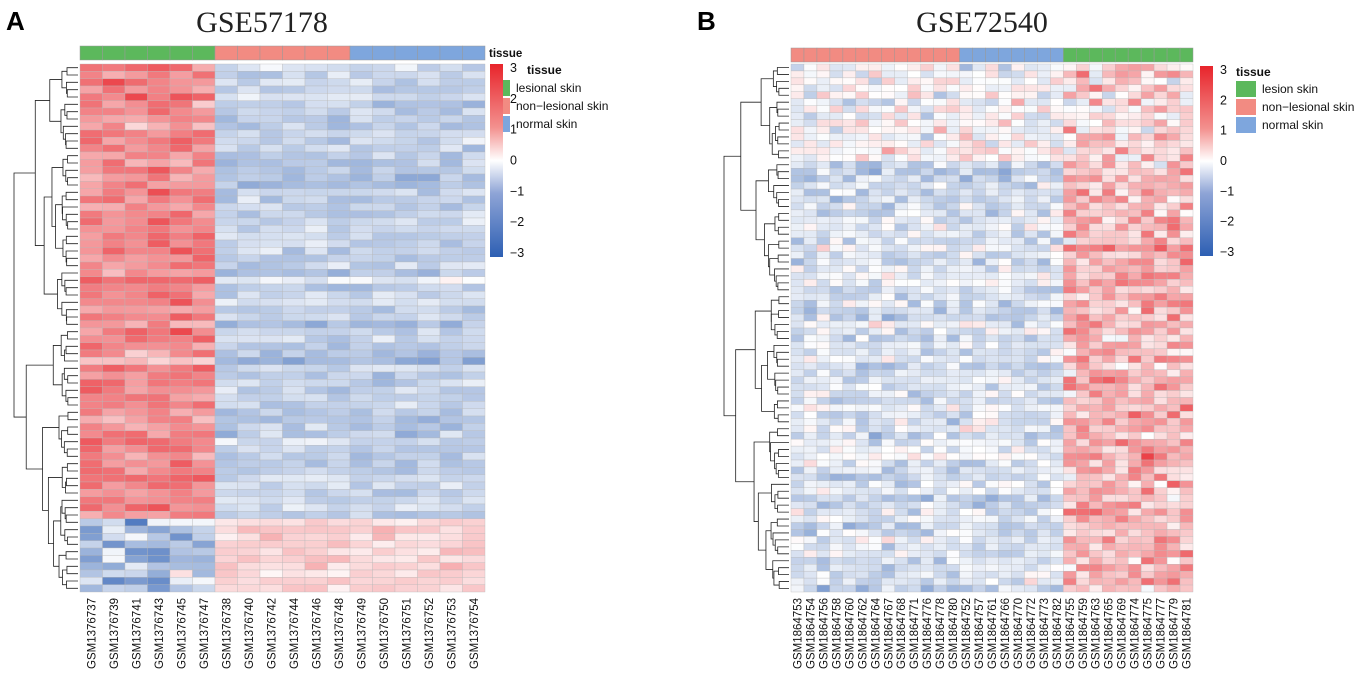 This screenshot has width=1358, height=678. What do you see at coordinates (505, 54) in the screenshot?
I see `annotation-title-a: tissue` at bounding box center [505, 54].